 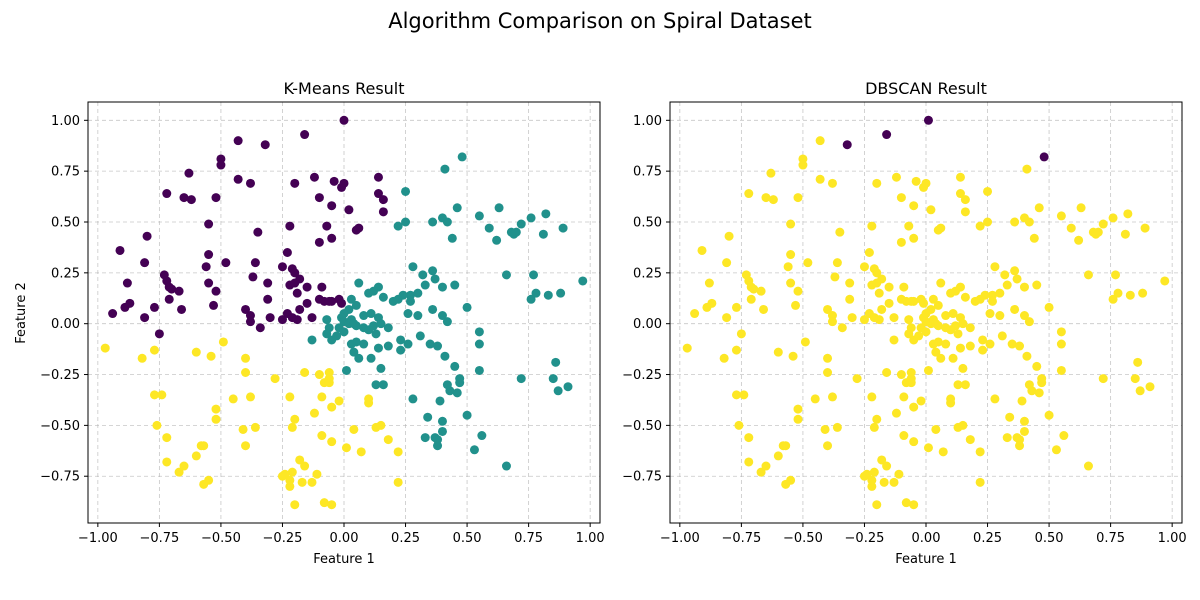 I want to click on dbscan-ytick-label: 0.50, so click(x=647, y=222).